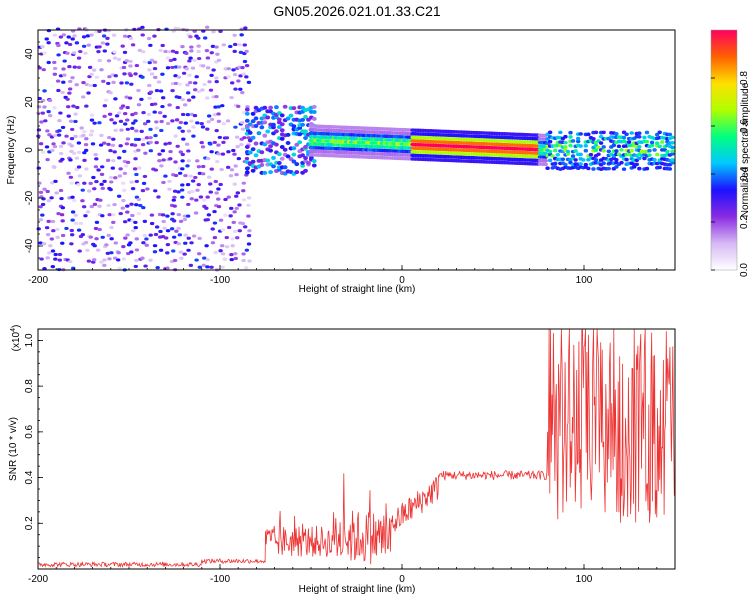 The width and height of the screenshot is (750, 600). I want to click on spectrogram-x-axis-label: Height of straight line (km), so click(357, 289).